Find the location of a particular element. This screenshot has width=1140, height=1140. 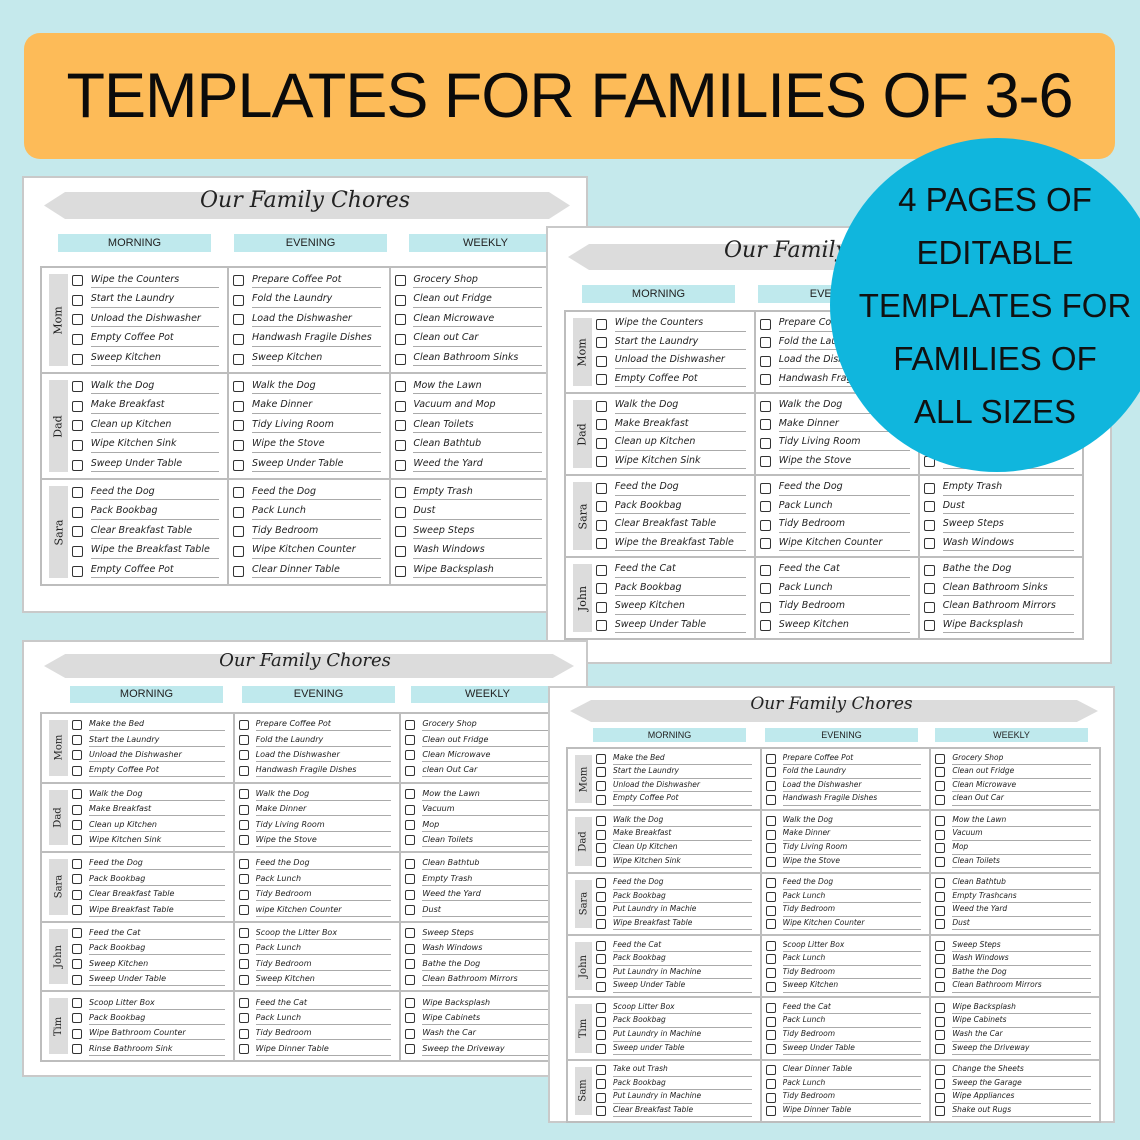

chore-label: Clean Microwave is located at coordinates (1022, 786).